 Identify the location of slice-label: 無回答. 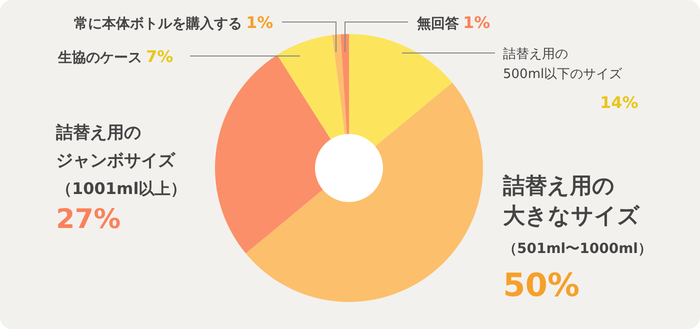
(437, 24).